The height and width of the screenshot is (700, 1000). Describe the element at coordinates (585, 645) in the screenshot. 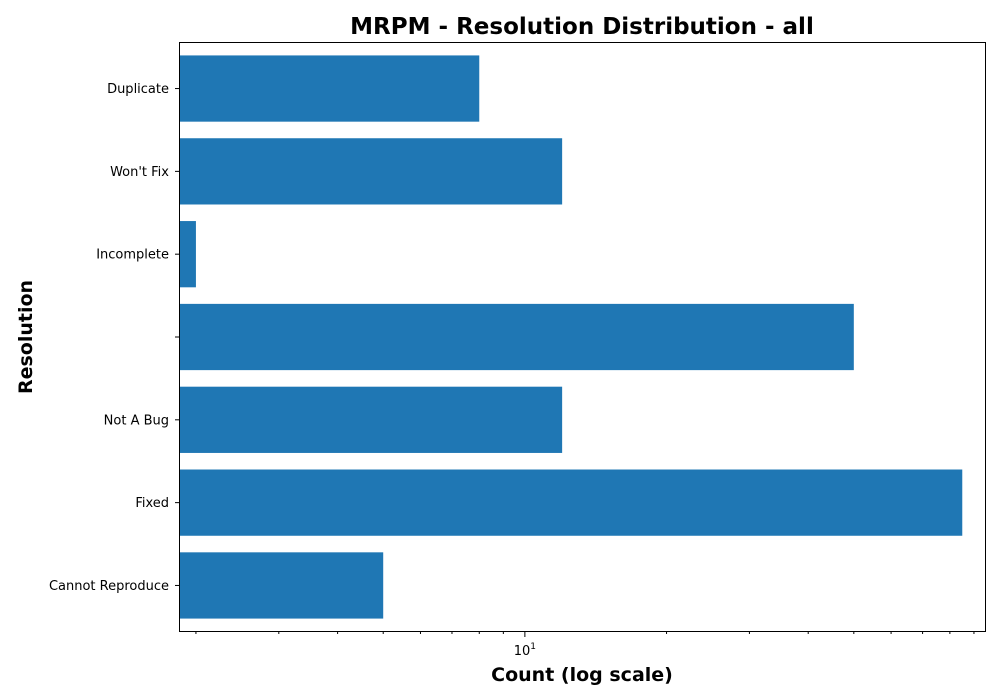

I see `x-axis-ticks: 101` at that location.